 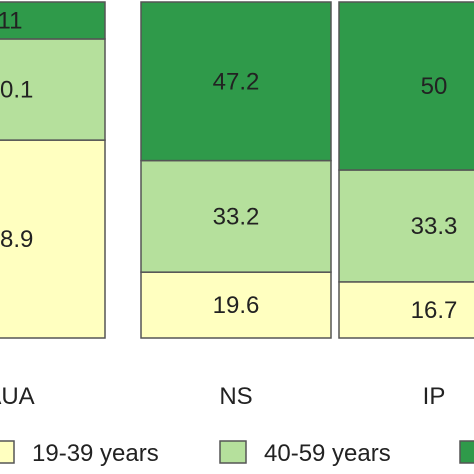 What do you see at coordinates (11, 20) in the screenshot?
I see `data-label-aua-3: 11` at bounding box center [11, 20].